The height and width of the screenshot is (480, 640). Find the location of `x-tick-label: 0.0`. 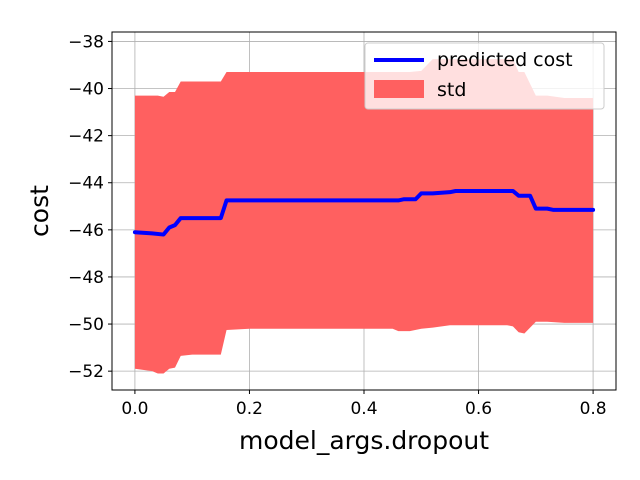

x-tick-label: 0.0 is located at coordinates (134, 409).